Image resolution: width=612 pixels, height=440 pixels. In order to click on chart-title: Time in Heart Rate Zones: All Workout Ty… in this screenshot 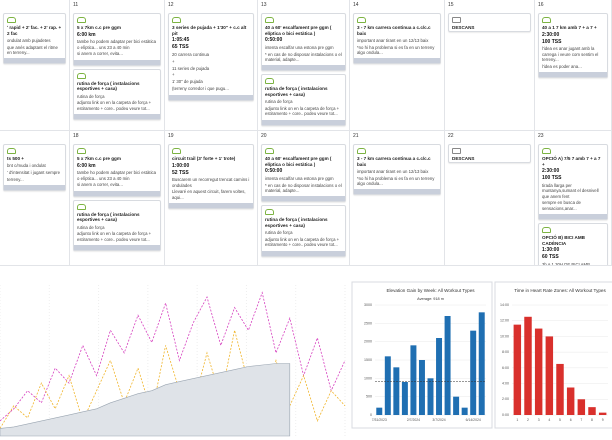, I will do `click(560, 290)`.